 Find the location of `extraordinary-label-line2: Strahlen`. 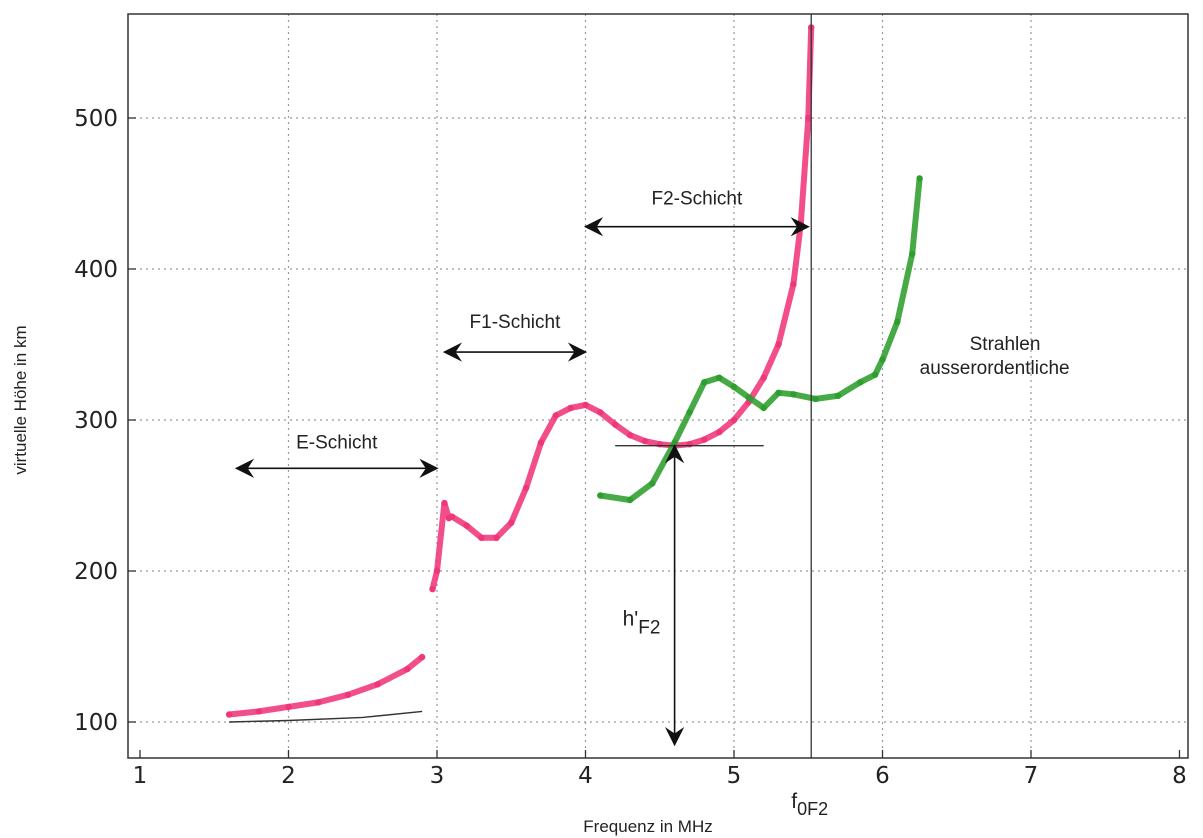

extraordinary-label-line2: Strahlen is located at coordinates (1005, 344).